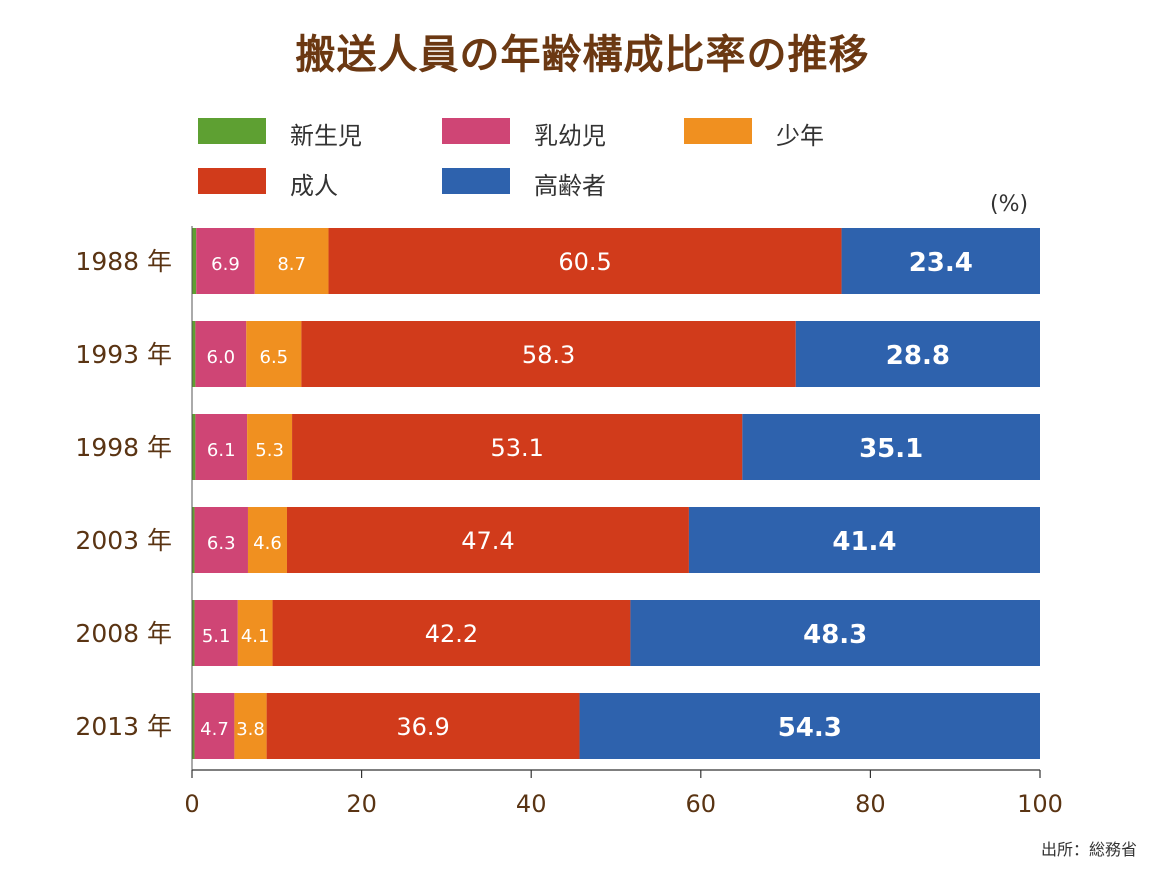 This screenshot has width=1165, height=874. What do you see at coordinates (267, 543) in the screenshot?
I see `data-label: 4.6` at bounding box center [267, 543].